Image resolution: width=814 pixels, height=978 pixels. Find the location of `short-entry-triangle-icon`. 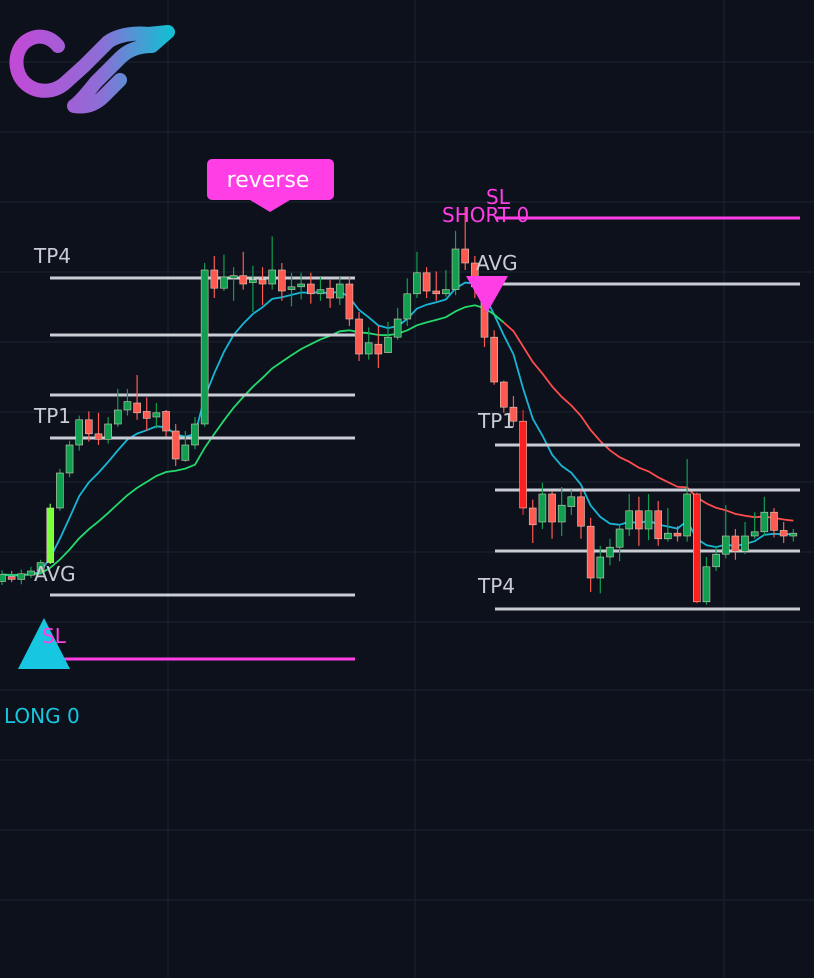

short-entry-triangle-icon is located at coordinates (487, 294).